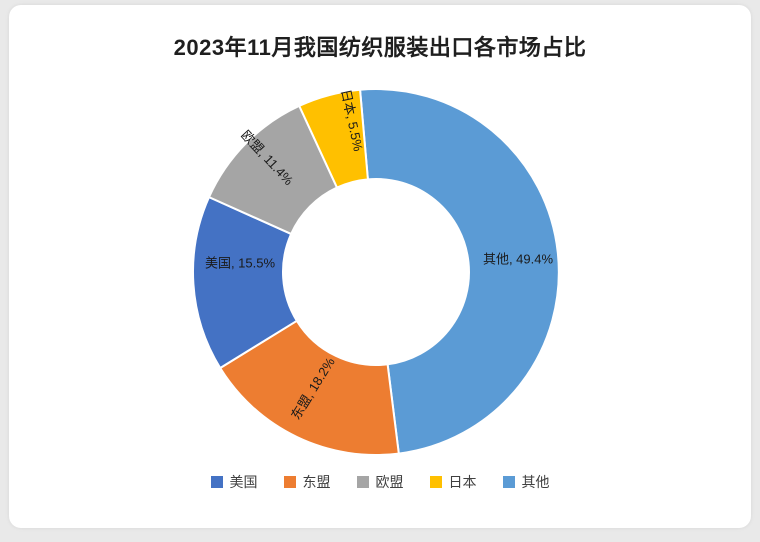 Image resolution: width=760 pixels, height=542 pixels. I want to click on legend-swatch-usa, so click(216, 482).